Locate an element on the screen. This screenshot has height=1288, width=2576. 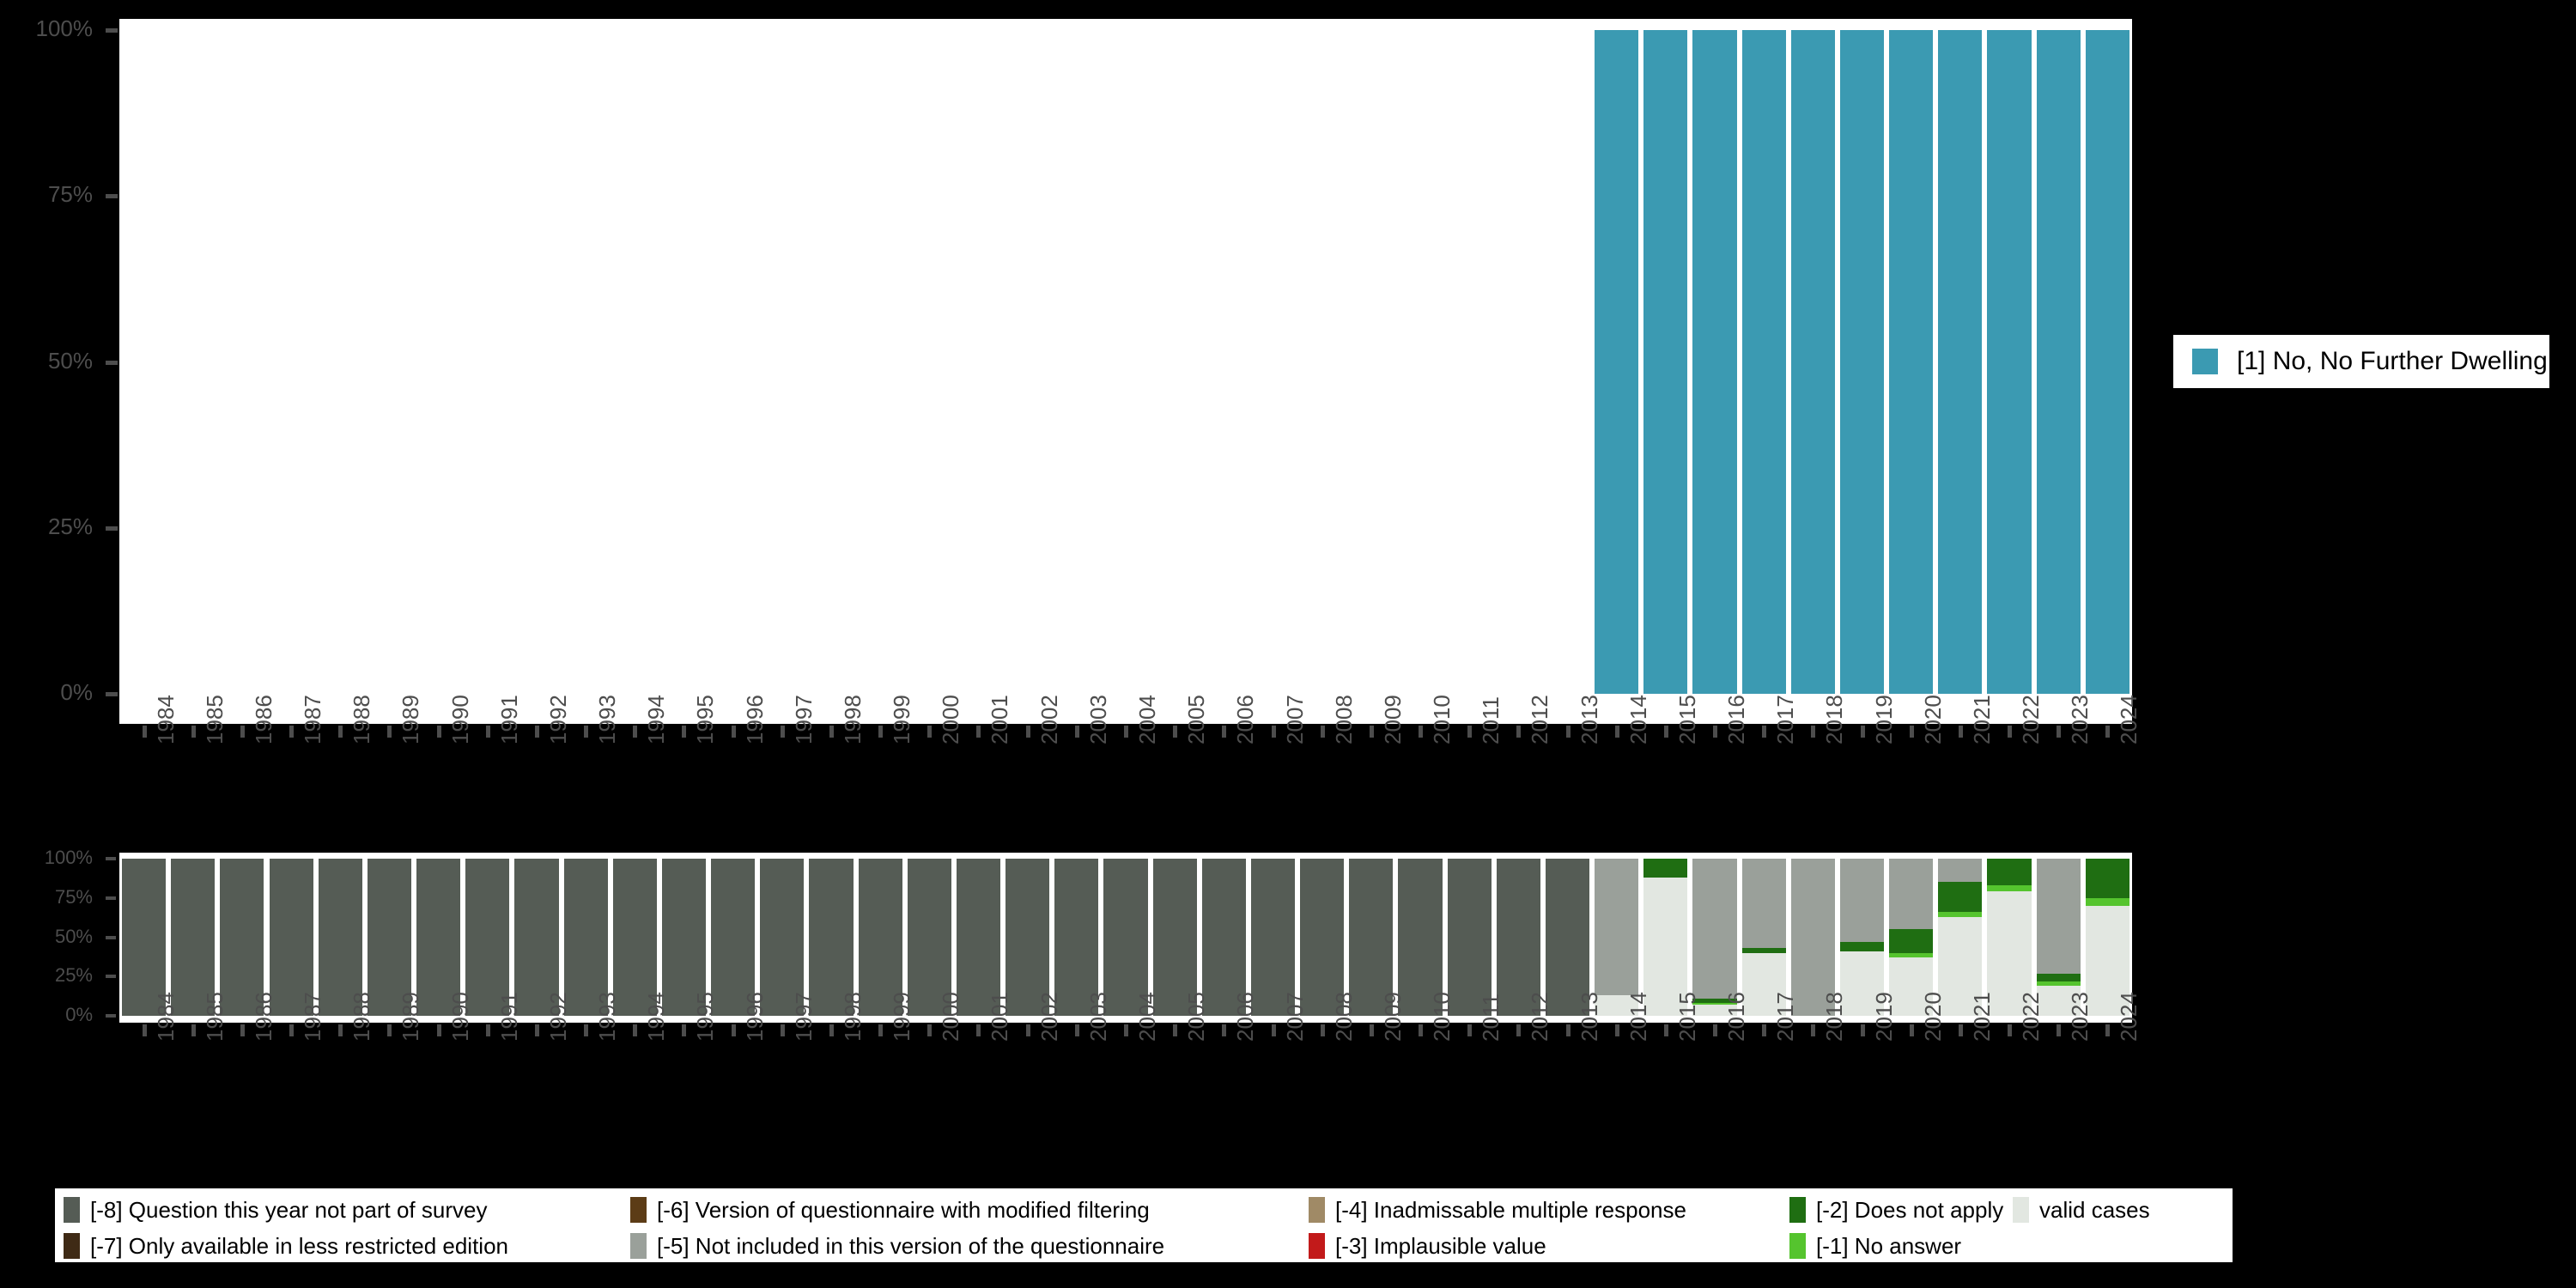
availability-bar-2021 is located at coordinates (1960, 937).